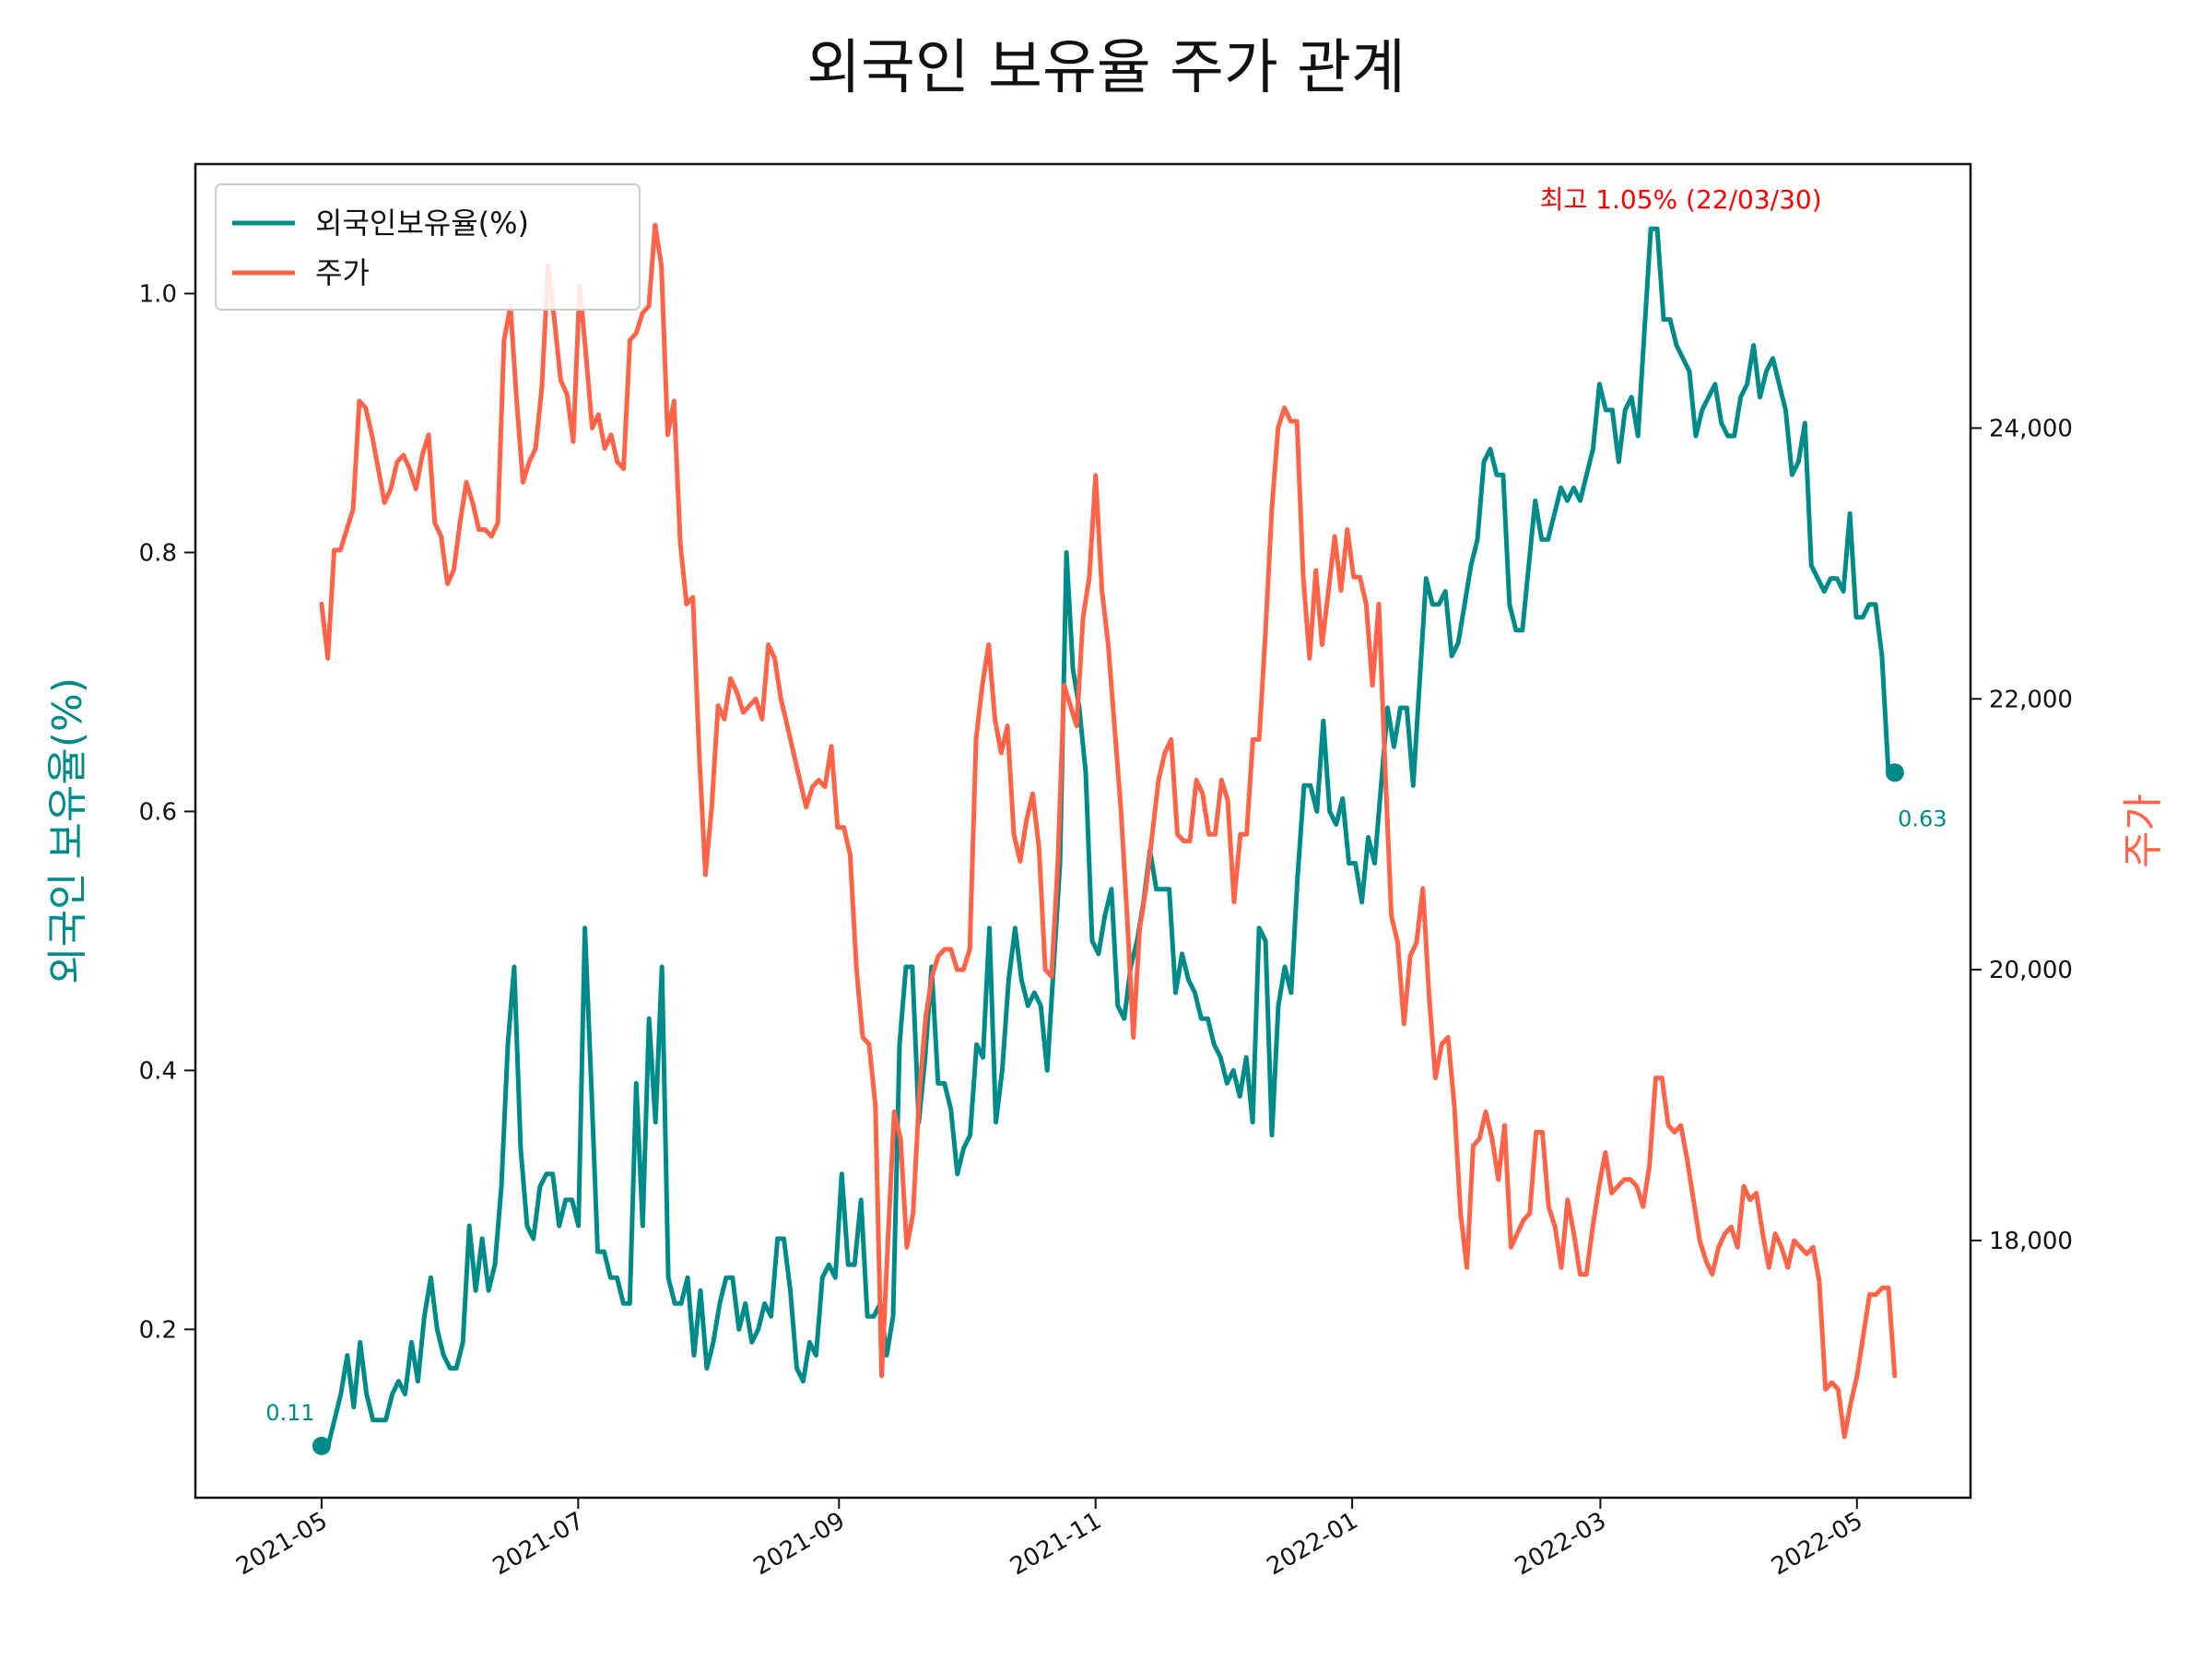  I want to click on right-y-tick-label: 24,000, so click(2031, 428).